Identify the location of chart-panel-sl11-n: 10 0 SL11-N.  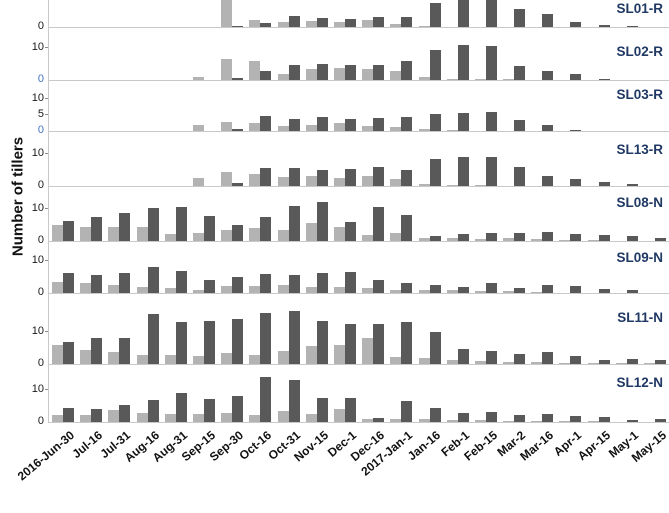
(334, 331).